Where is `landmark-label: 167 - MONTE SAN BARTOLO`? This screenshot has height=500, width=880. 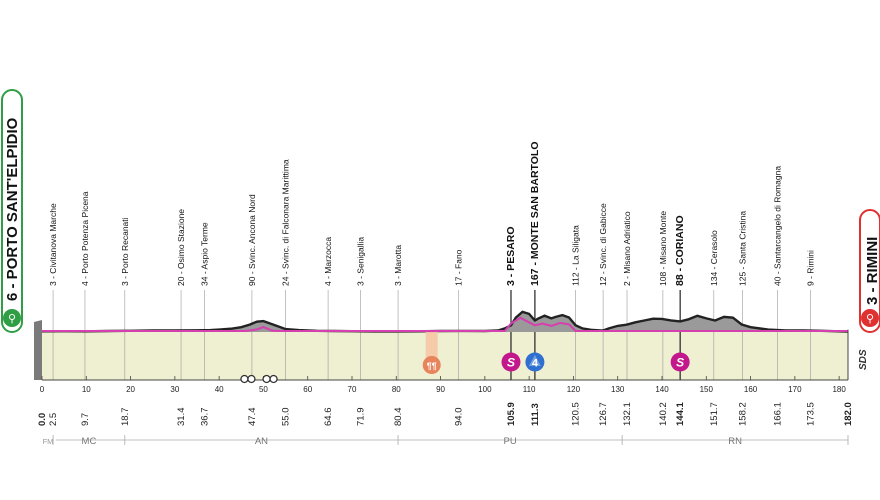
landmark-label: 167 - MONTE SAN BARTOLO is located at coordinates (535, 213).